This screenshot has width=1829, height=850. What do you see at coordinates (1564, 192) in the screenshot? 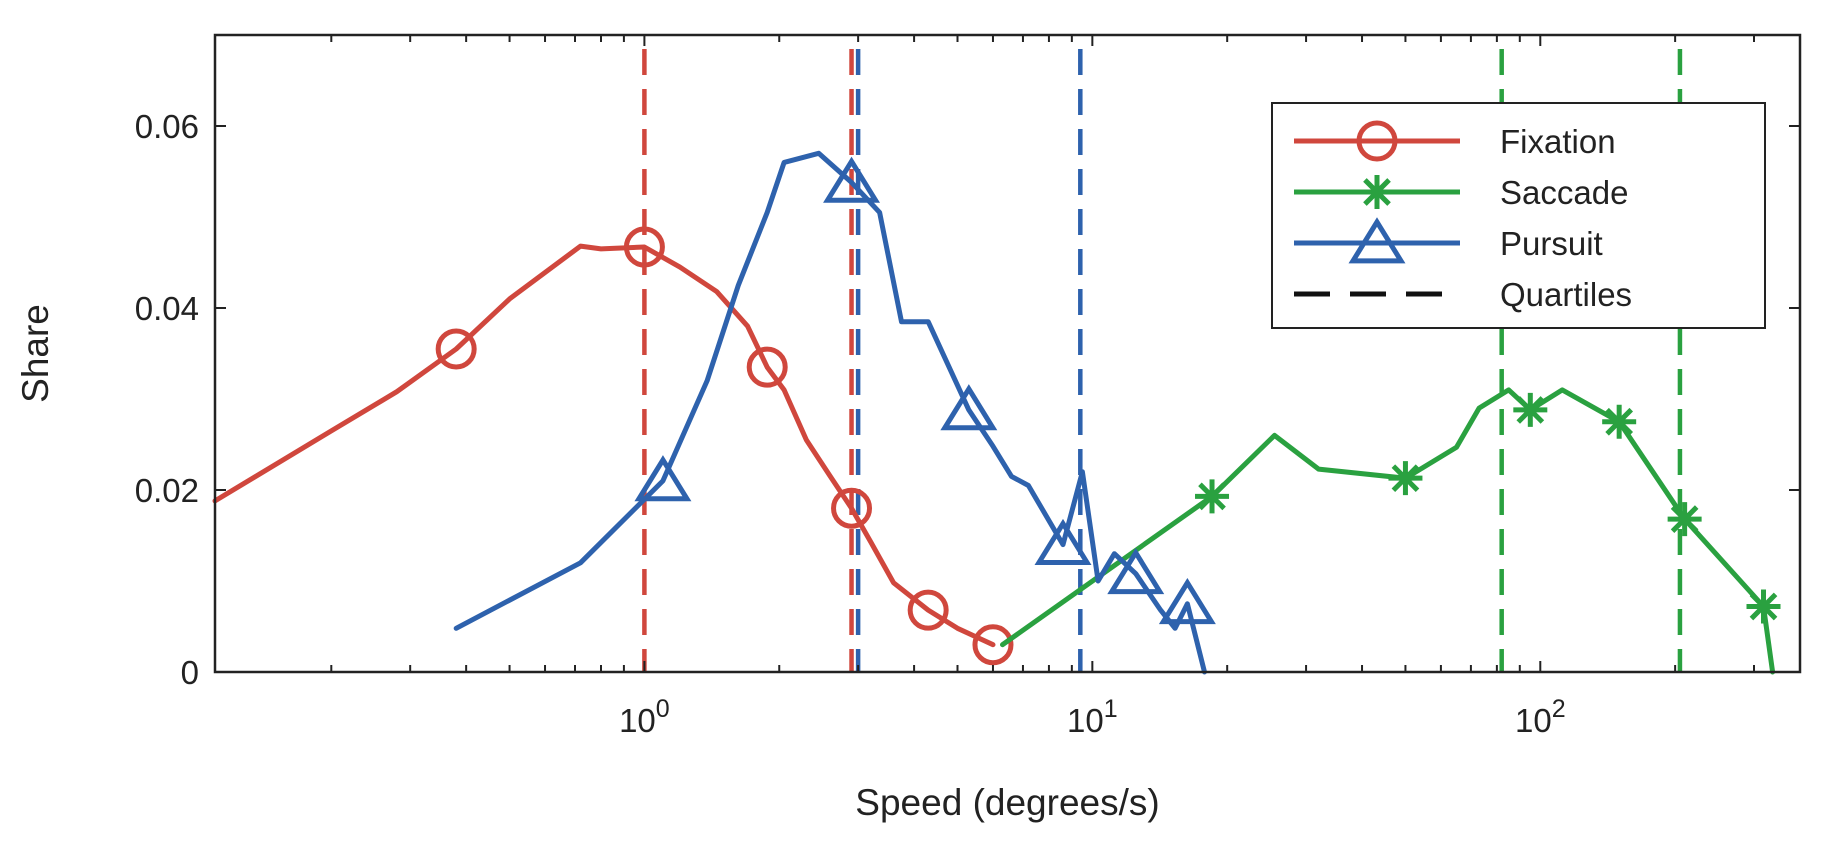
I see `legend-label-saccade: Saccade` at bounding box center [1564, 192].